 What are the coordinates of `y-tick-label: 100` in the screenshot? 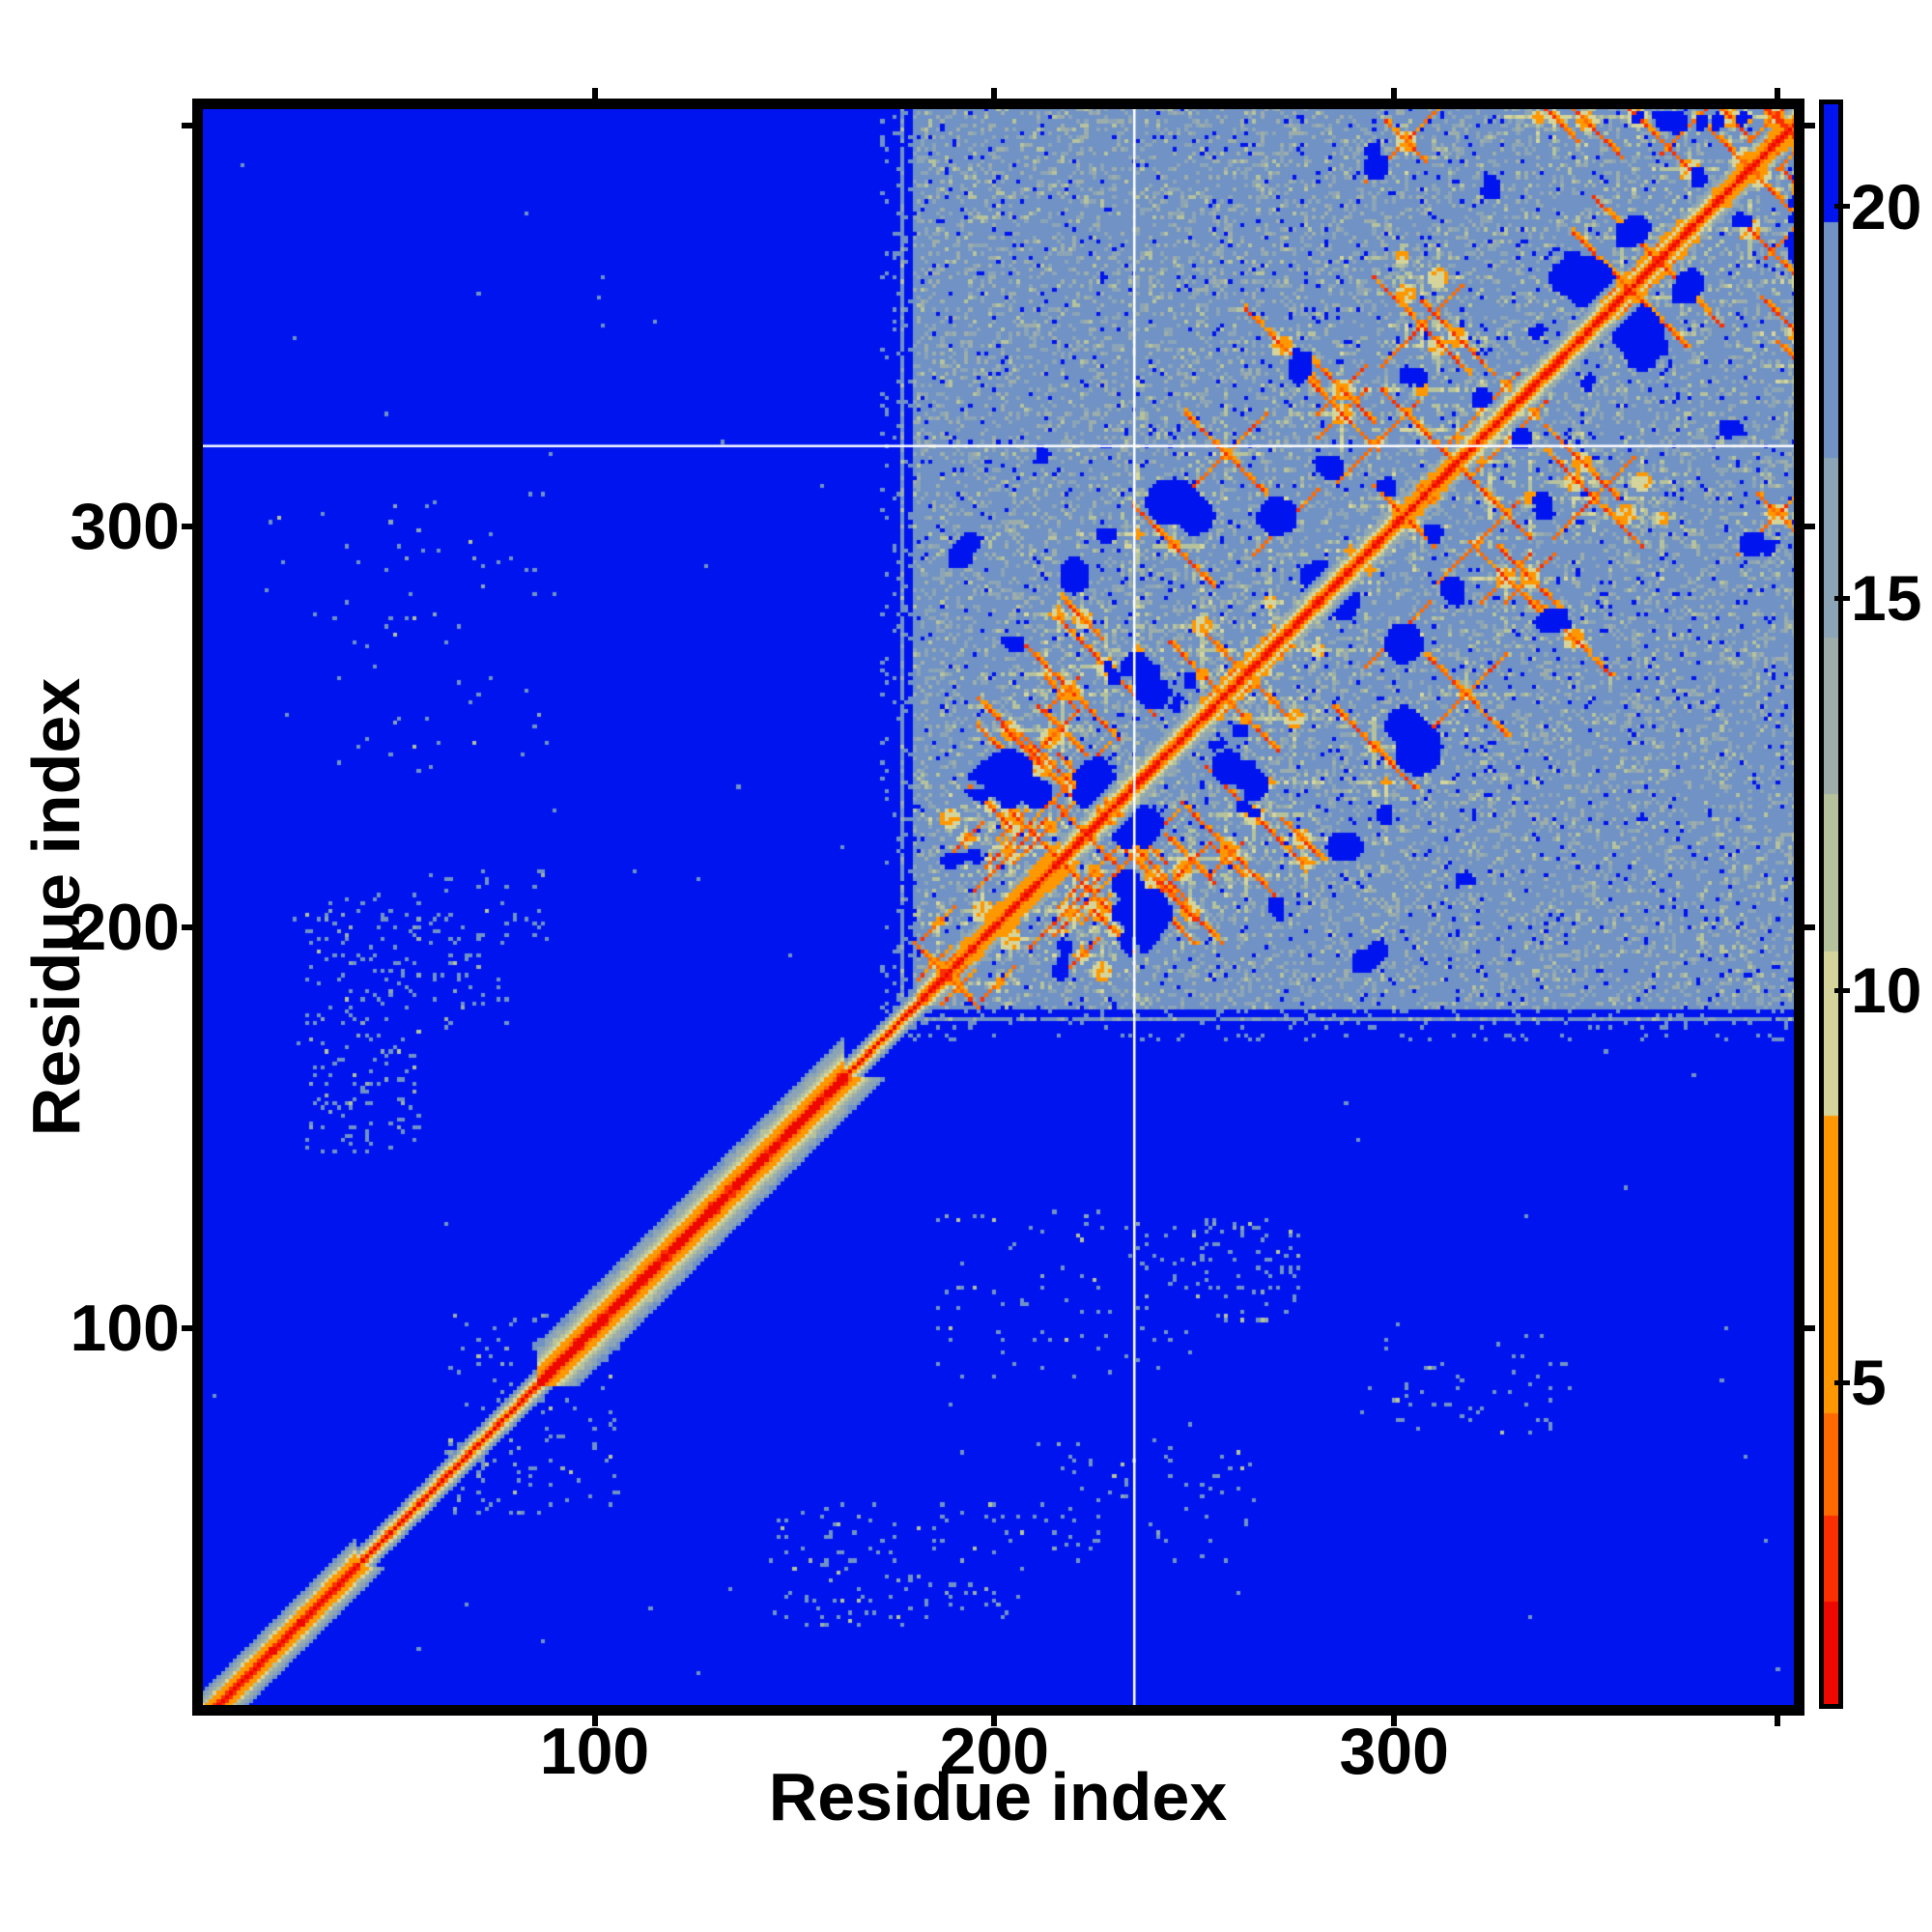 It's located at (125, 1328).